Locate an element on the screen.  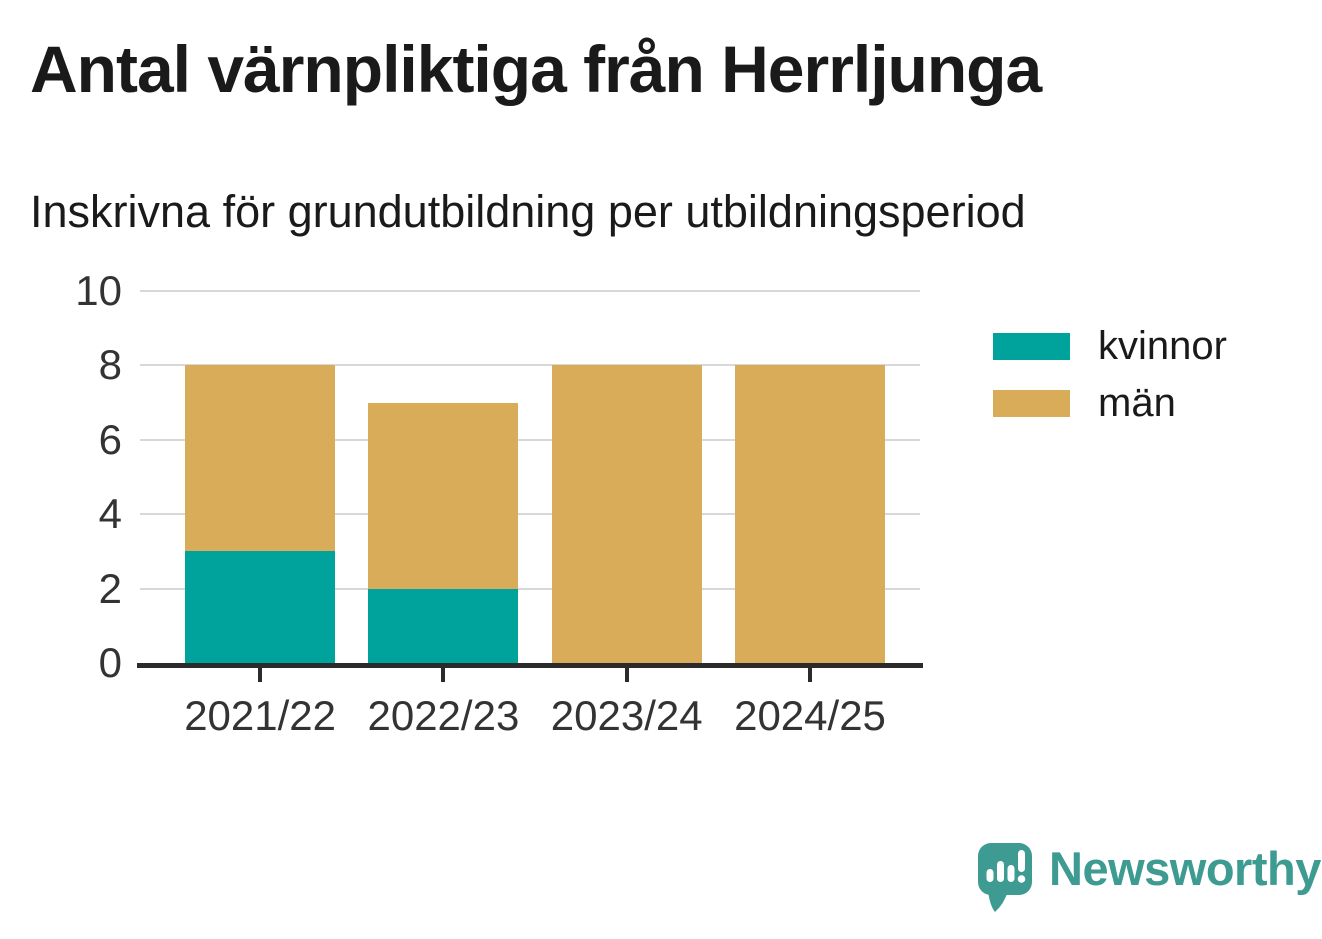
y-tick-label-6: 6 is located at coordinates (110, 439).